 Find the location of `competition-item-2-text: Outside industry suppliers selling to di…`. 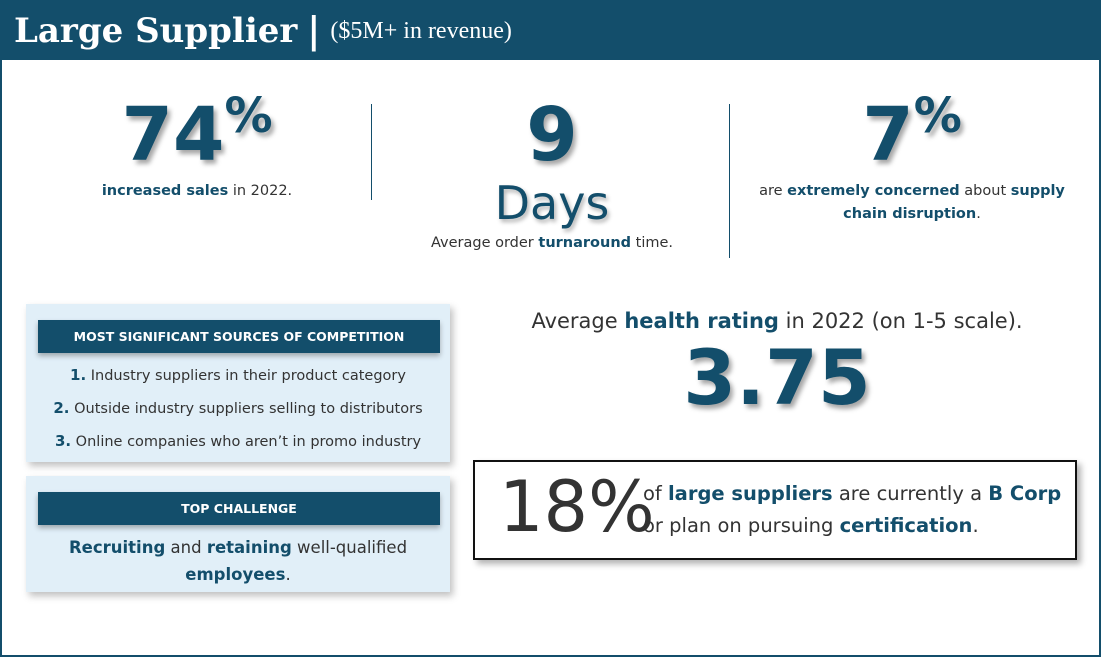

competition-item-2-text: Outside industry suppliers selling to di… is located at coordinates (246, 409).